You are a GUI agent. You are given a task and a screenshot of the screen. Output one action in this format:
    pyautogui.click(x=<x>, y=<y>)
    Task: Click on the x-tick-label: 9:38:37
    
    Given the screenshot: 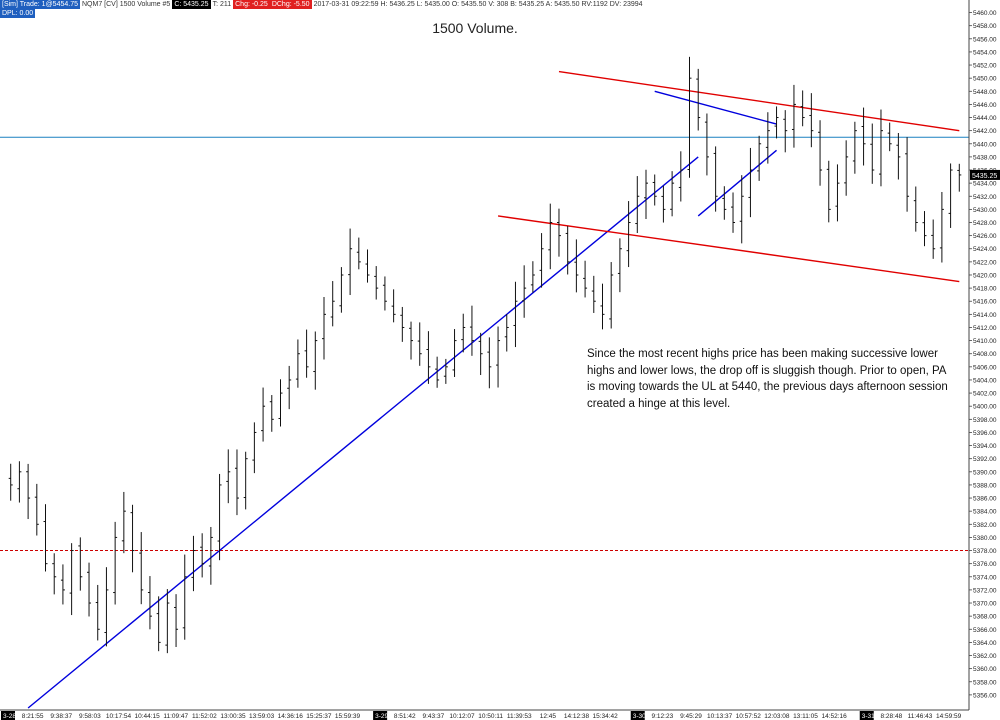 What is the action you would take?
    pyautogui.click(x=61, y=716)
    